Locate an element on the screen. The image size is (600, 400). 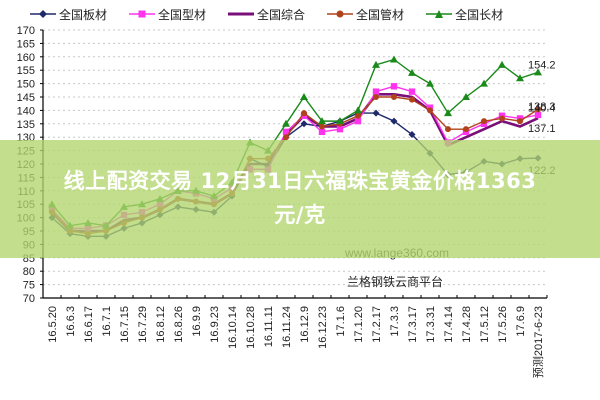
overlay-title-line1: 线上配资交易 12月31日六福珠宝黄金价格1363 is located at coordinates (300, 181).